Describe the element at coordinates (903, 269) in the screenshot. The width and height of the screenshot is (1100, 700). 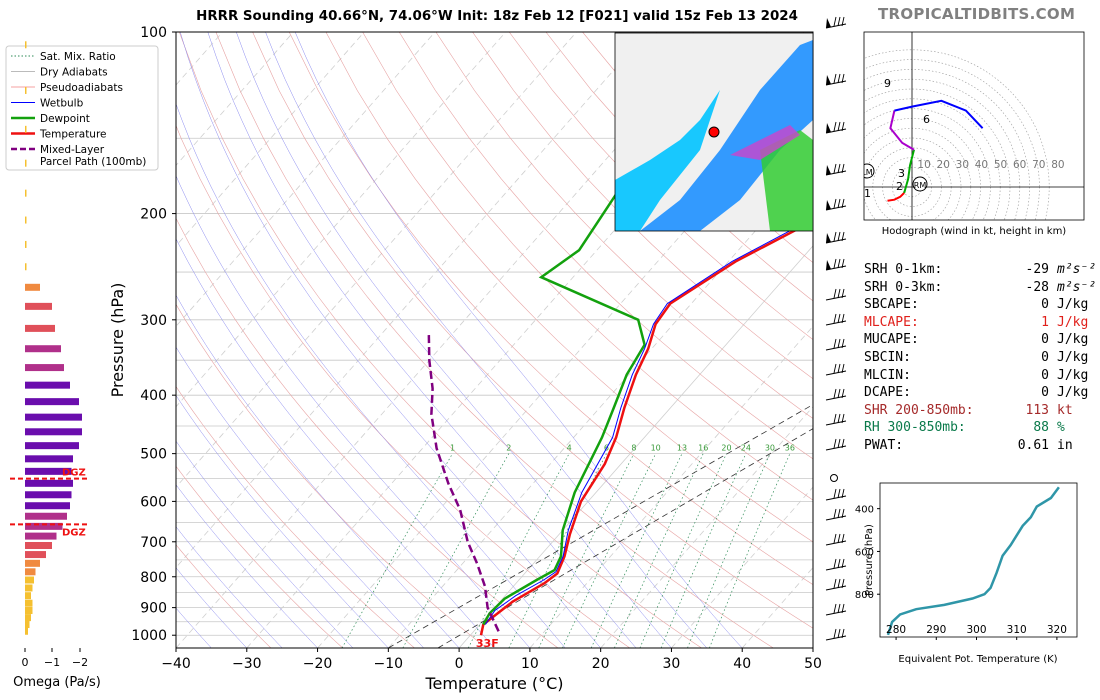
I see `index-label: SRH 0-1km:` at that location.